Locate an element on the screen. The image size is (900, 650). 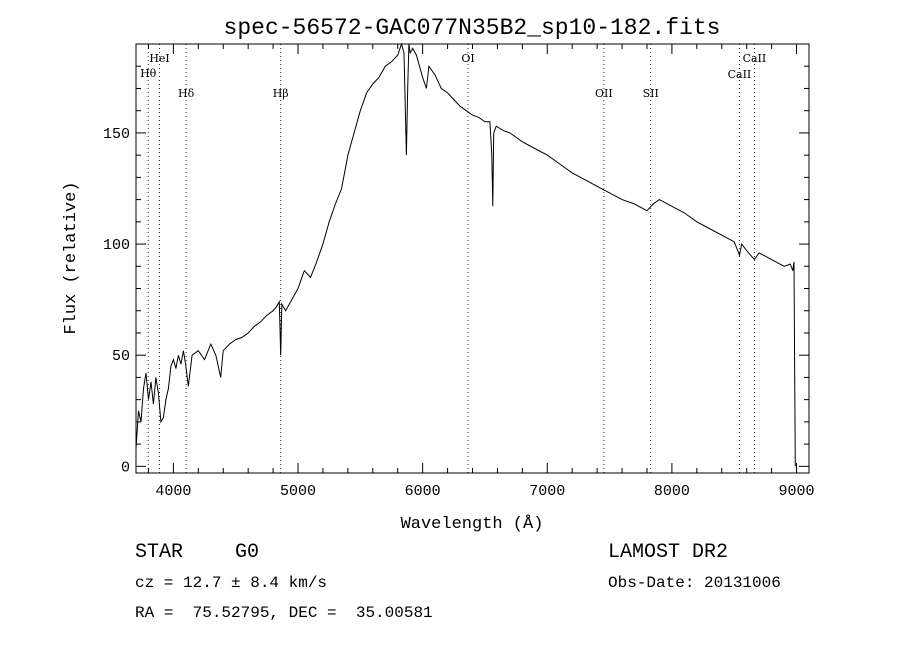
object-type: STAR is located at coordinates (159, 552).